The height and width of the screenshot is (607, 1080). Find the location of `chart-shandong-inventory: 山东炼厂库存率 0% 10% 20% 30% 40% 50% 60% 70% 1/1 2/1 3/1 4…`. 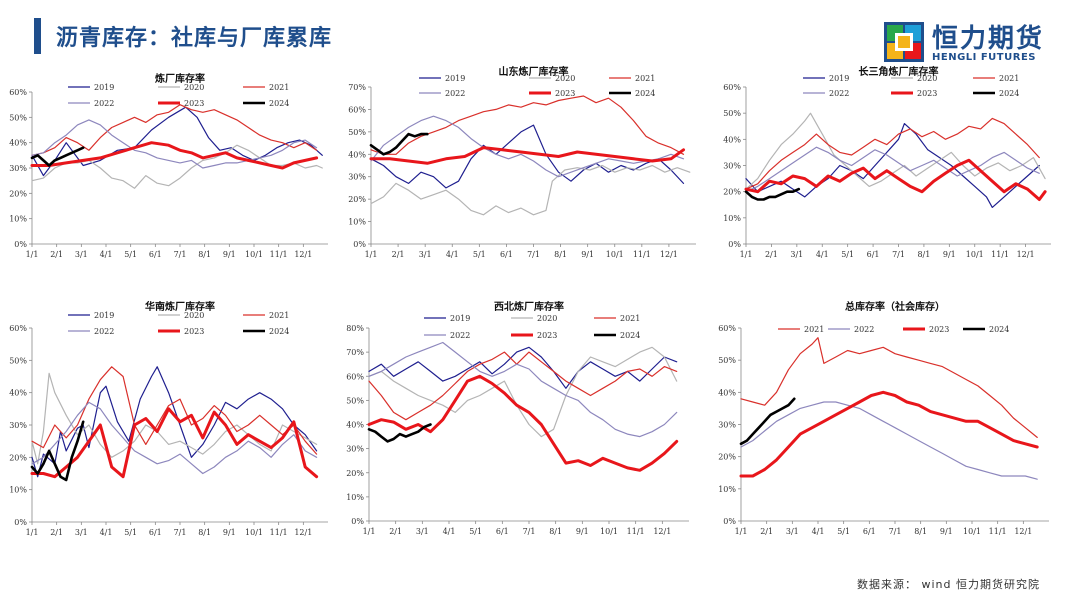

chart-shandong-inventory: 山东炼厂库存率 0% 10% 20% 30% 40% 50% 60% 70% 1/1 2/1 3/1 4… is located at coordinates (524, 165).